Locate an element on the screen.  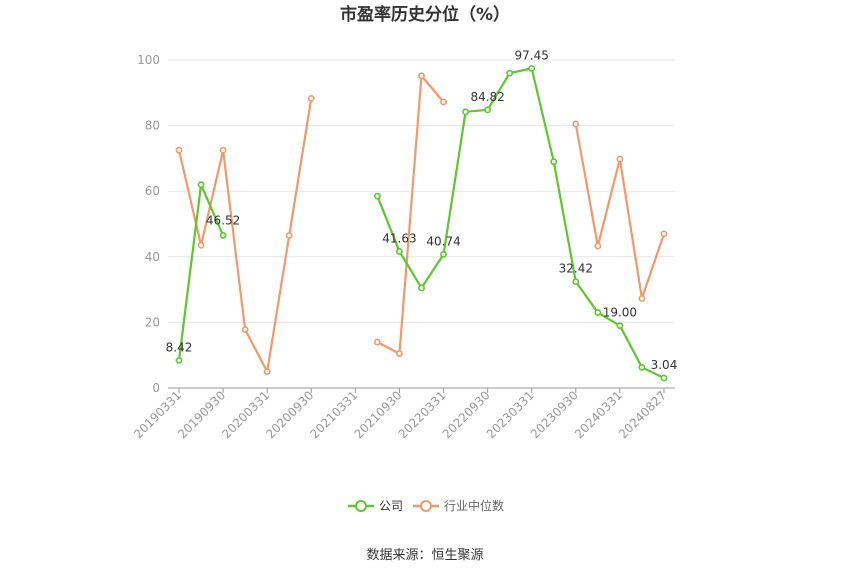
legend-label-industry: 行业中位数 is located at coordinates (474, 505).